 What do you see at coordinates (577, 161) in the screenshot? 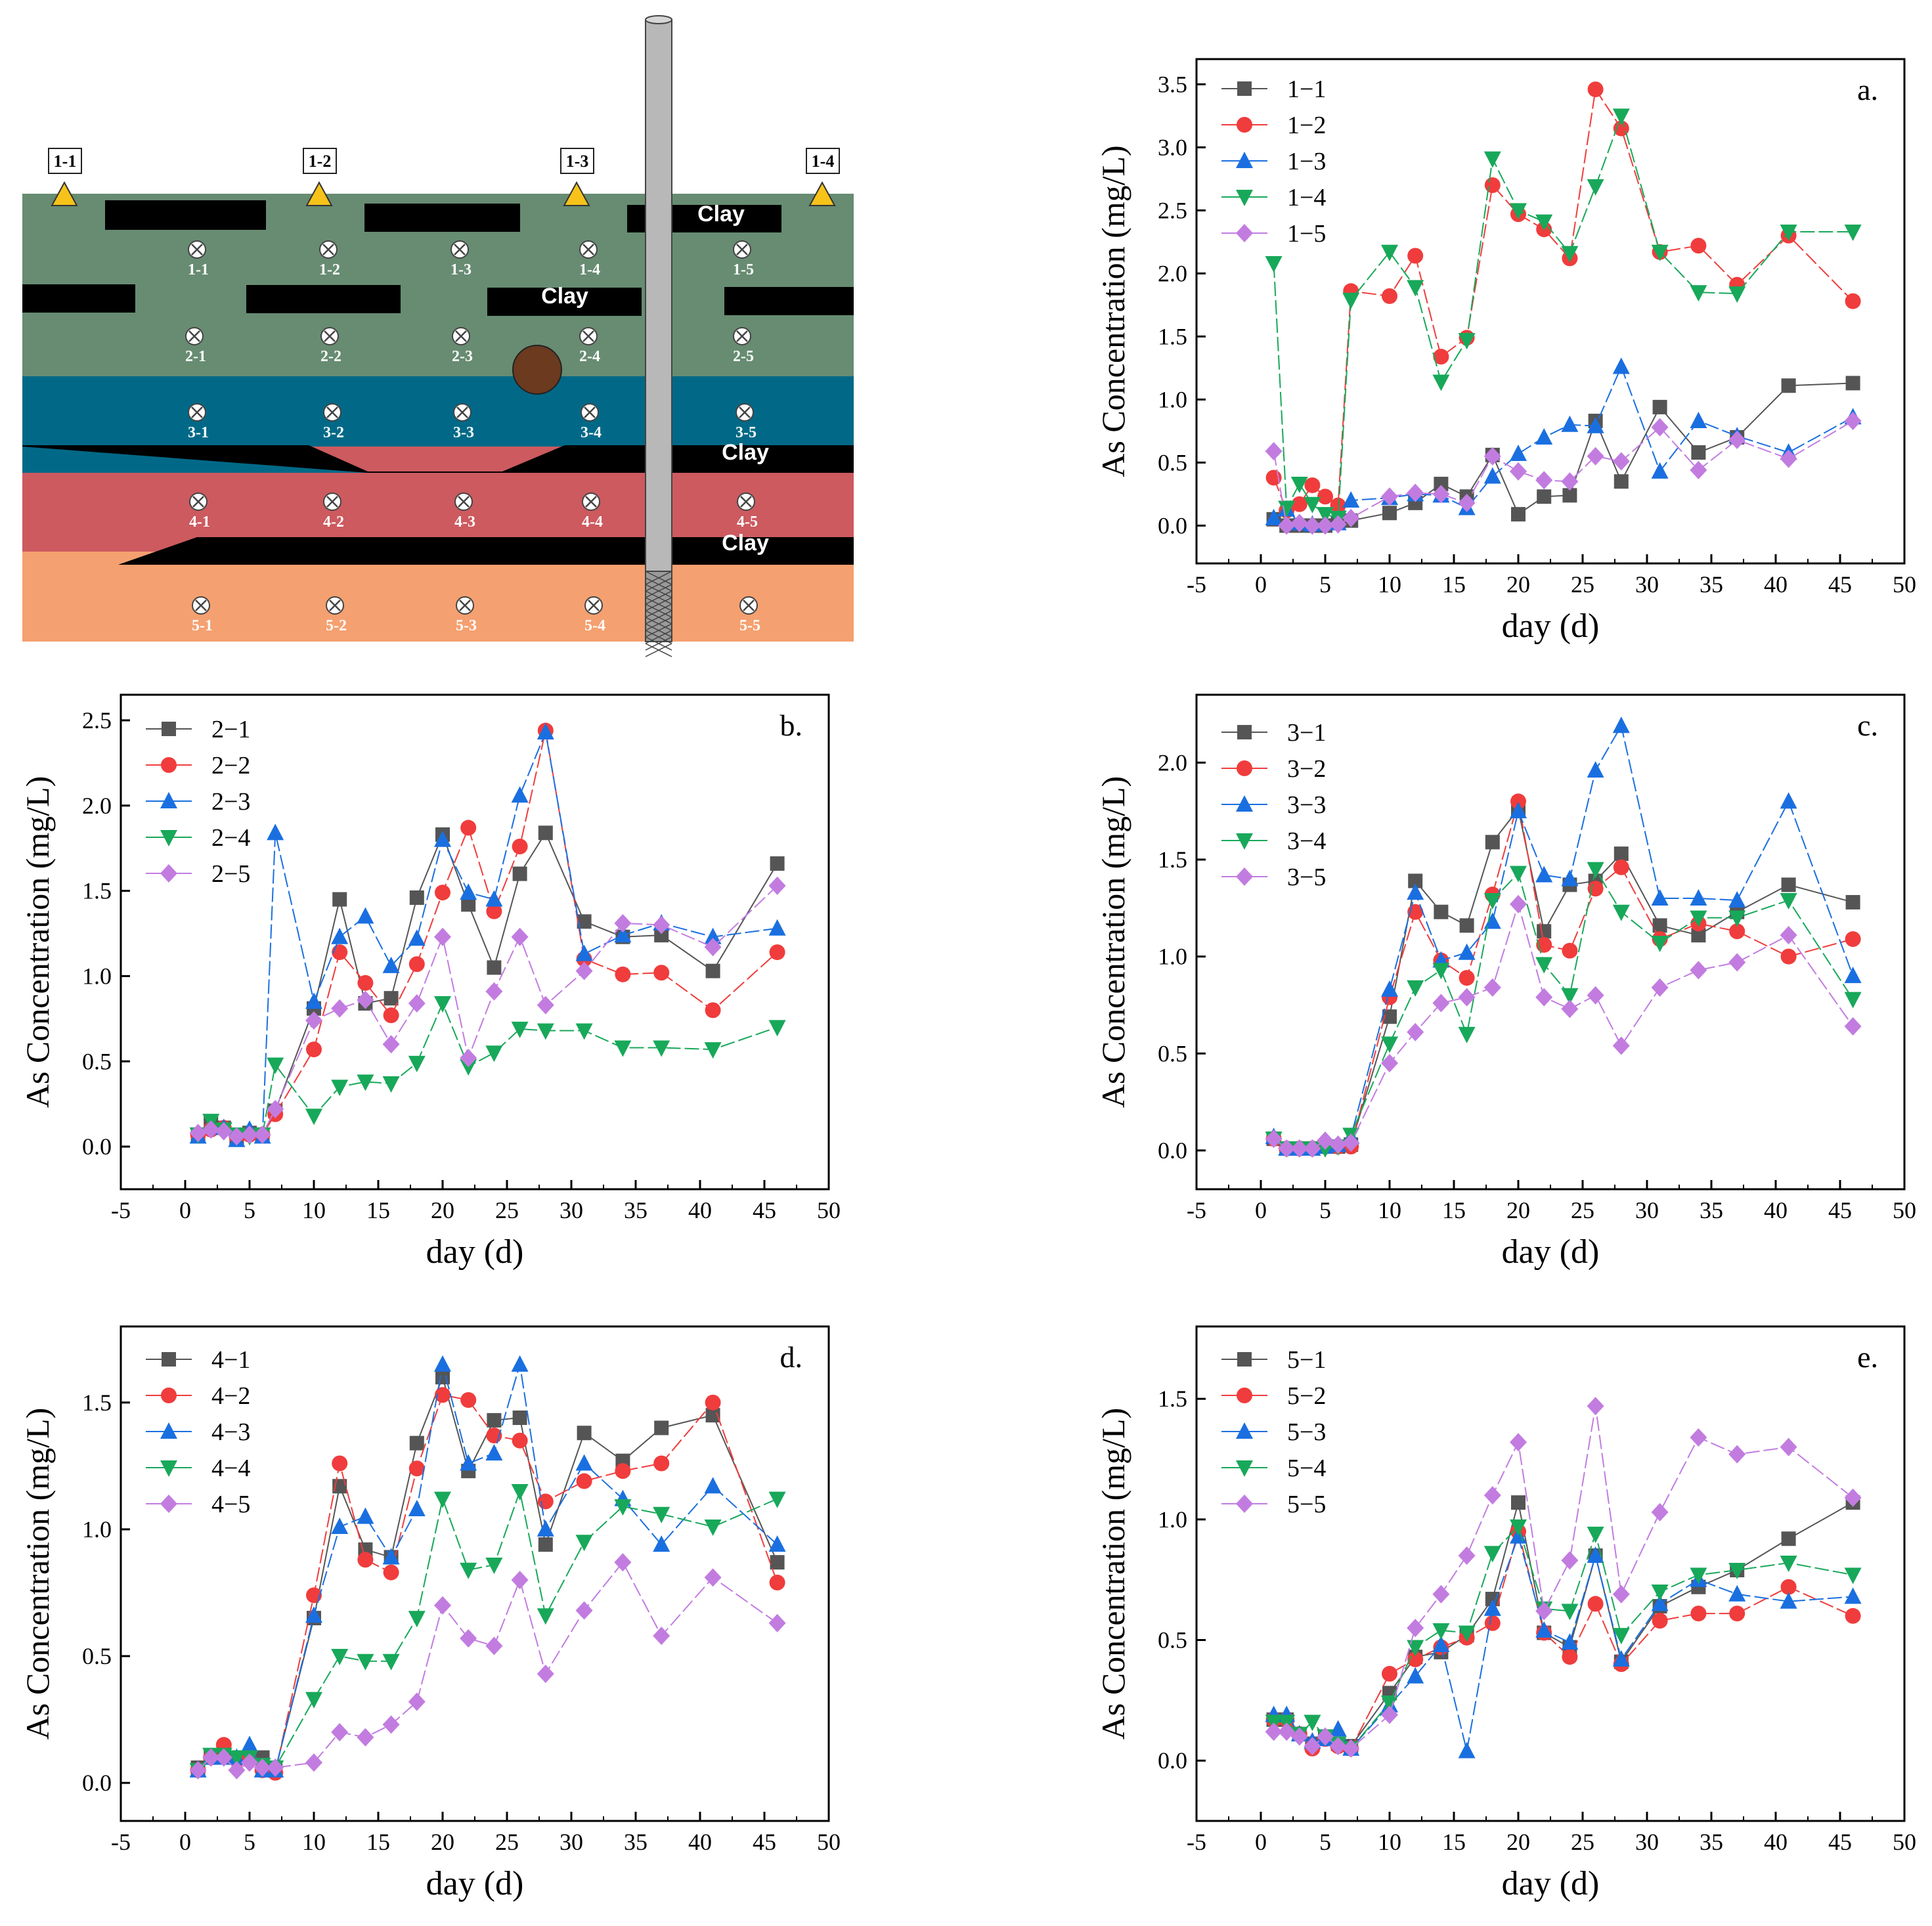
I see `surface-marker-box` at bounding box center [577, 161].